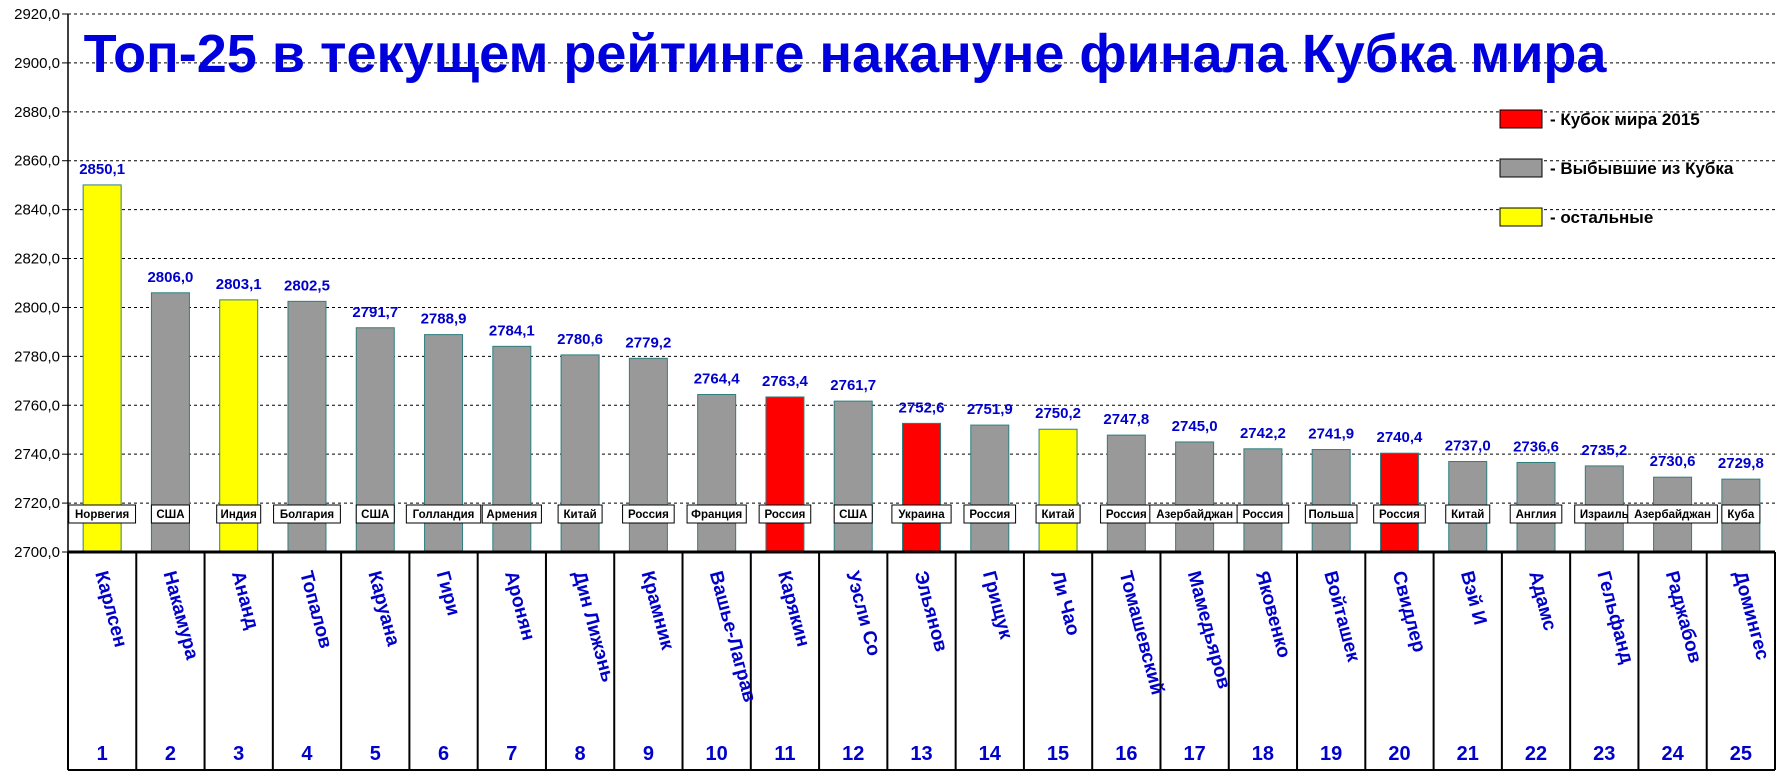 This screenshot has width=1779, height=782. What do you see at coordinates (784, 754) in the screenshot?
I see `rank-label: 11` at bounding box center [784, 754].